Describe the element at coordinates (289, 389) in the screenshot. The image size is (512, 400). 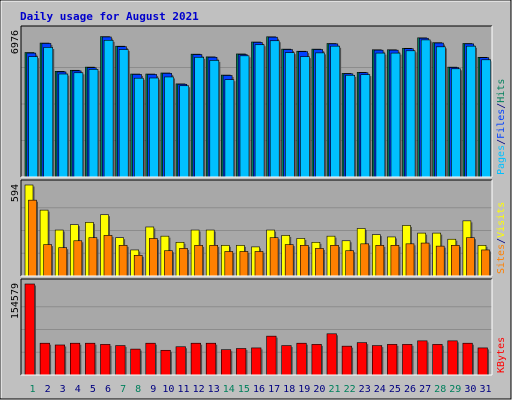
I see `x-tick-day-18: 18` at that location.